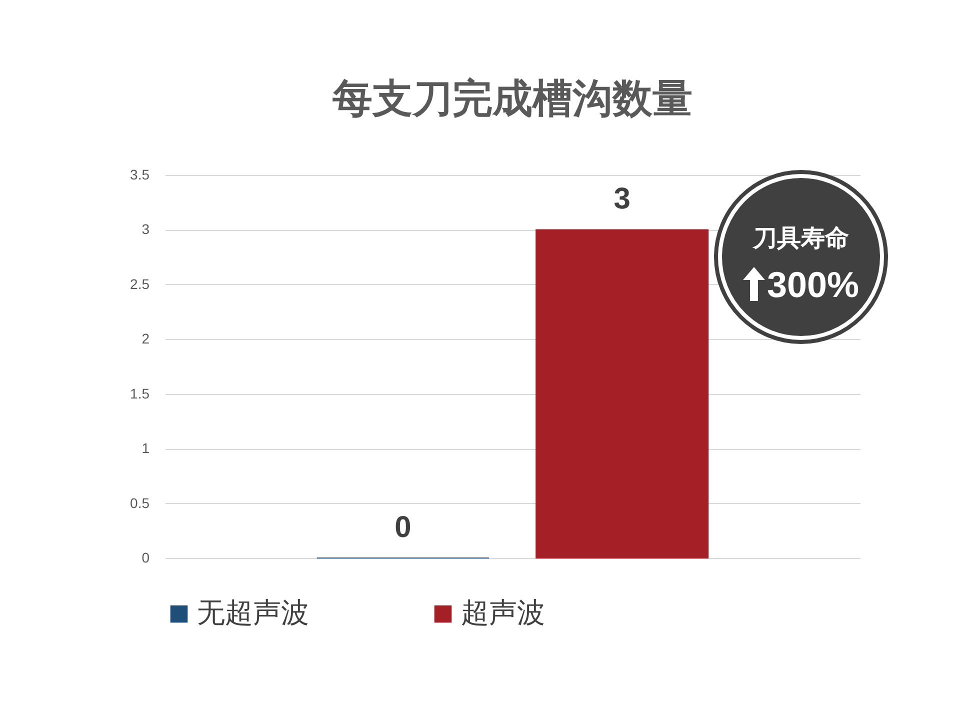  I want to click on legend-label: 无超声波, so click(253, 612).